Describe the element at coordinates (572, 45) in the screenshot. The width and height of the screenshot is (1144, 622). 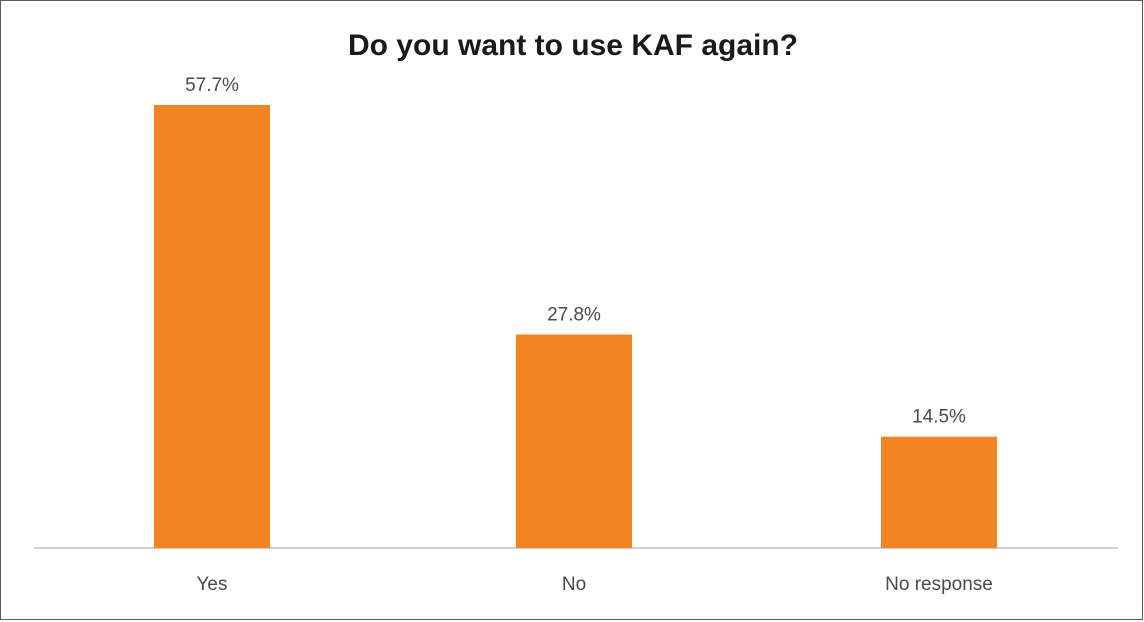
I see `chart-title: Do you want to use KAF again?` at that location.